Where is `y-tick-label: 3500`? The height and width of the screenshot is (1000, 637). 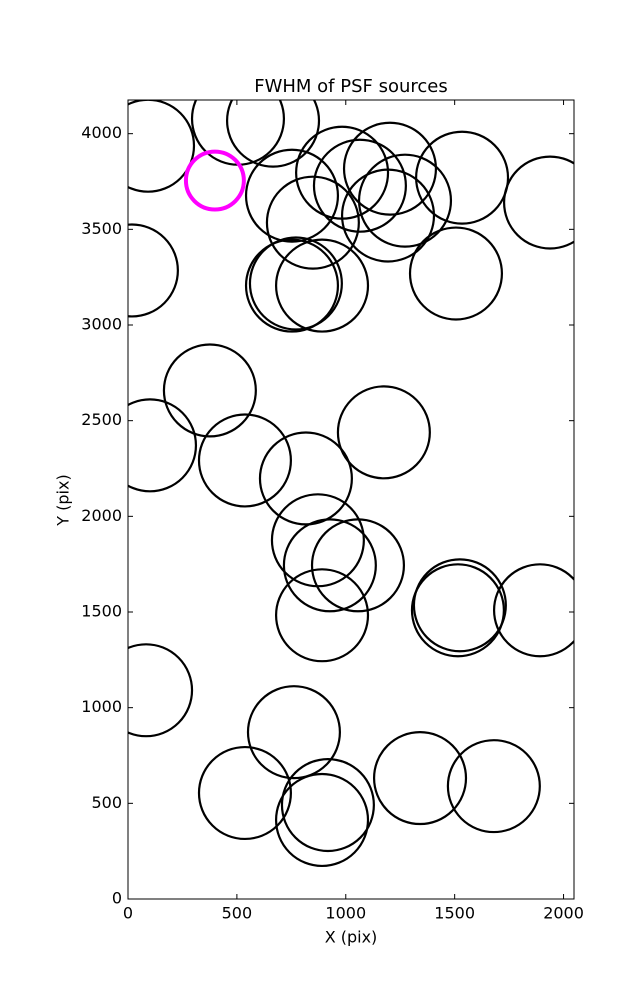
y-tick-label: 3500 is located at coordinates (101, 228).